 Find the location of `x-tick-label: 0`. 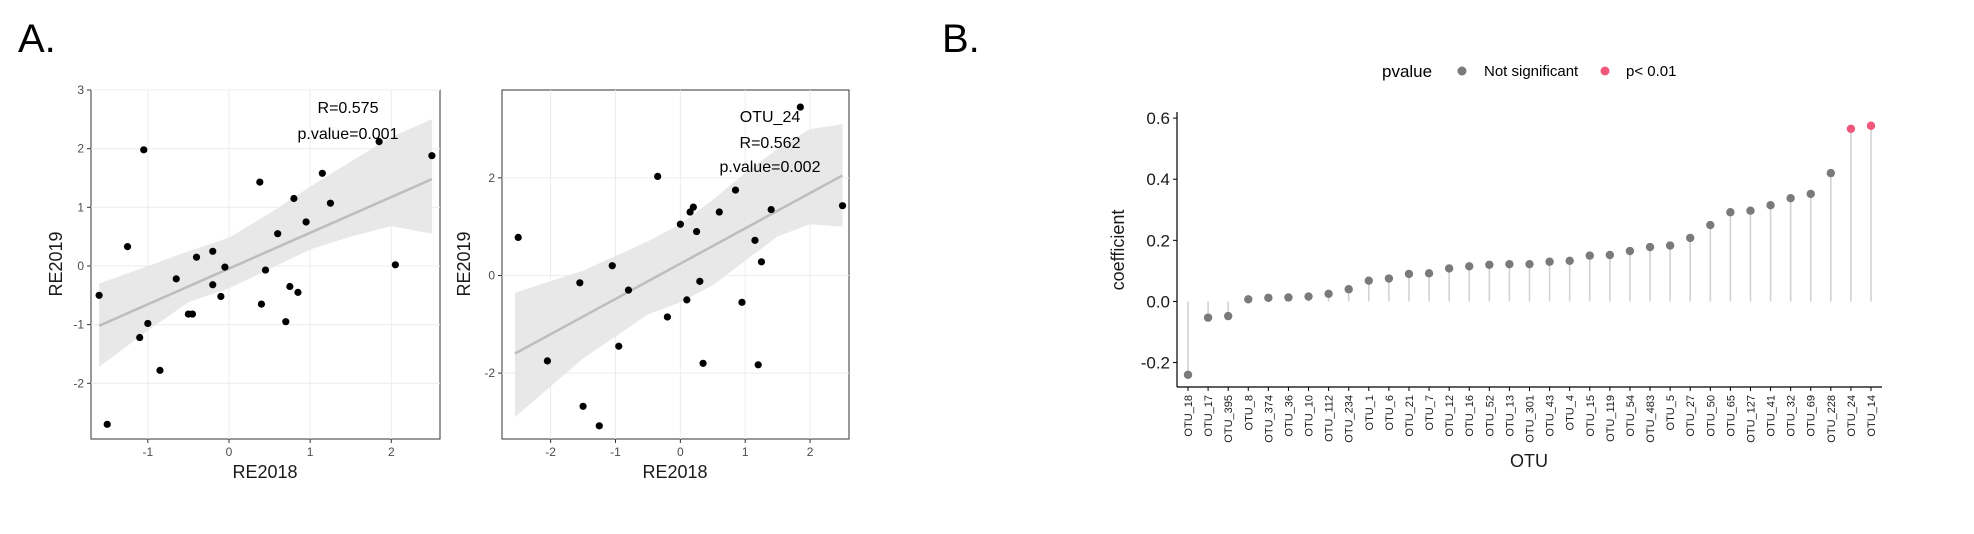

x-tick-label: 0 is located at coordinates (229, 452).